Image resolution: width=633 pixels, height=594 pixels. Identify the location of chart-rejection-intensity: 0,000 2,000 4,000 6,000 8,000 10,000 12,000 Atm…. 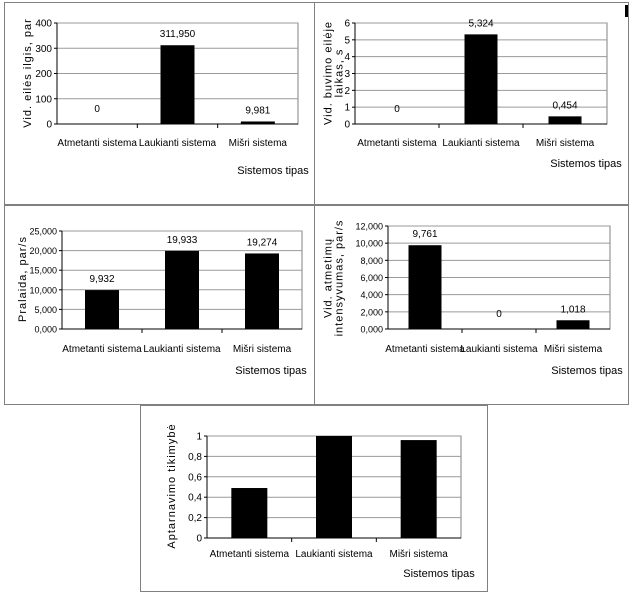
(473, 298).